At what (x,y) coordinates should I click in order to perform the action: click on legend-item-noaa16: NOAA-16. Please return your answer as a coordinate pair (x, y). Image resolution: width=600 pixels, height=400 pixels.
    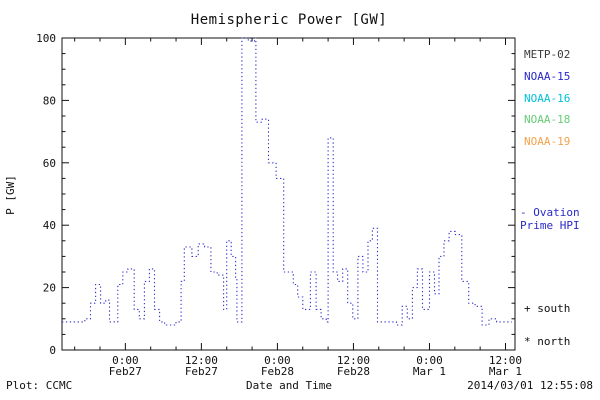
    Looking at the image, I should click on (547, 98).